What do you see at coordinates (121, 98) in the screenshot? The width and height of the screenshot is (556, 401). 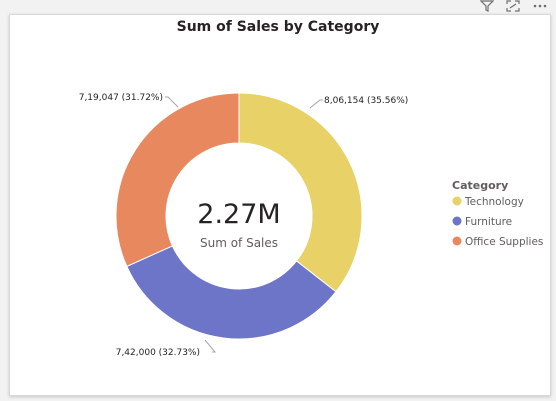 I see `data-label-office-supplies: 7,19,047 (31.72%)` at bounding box center [121, 98].